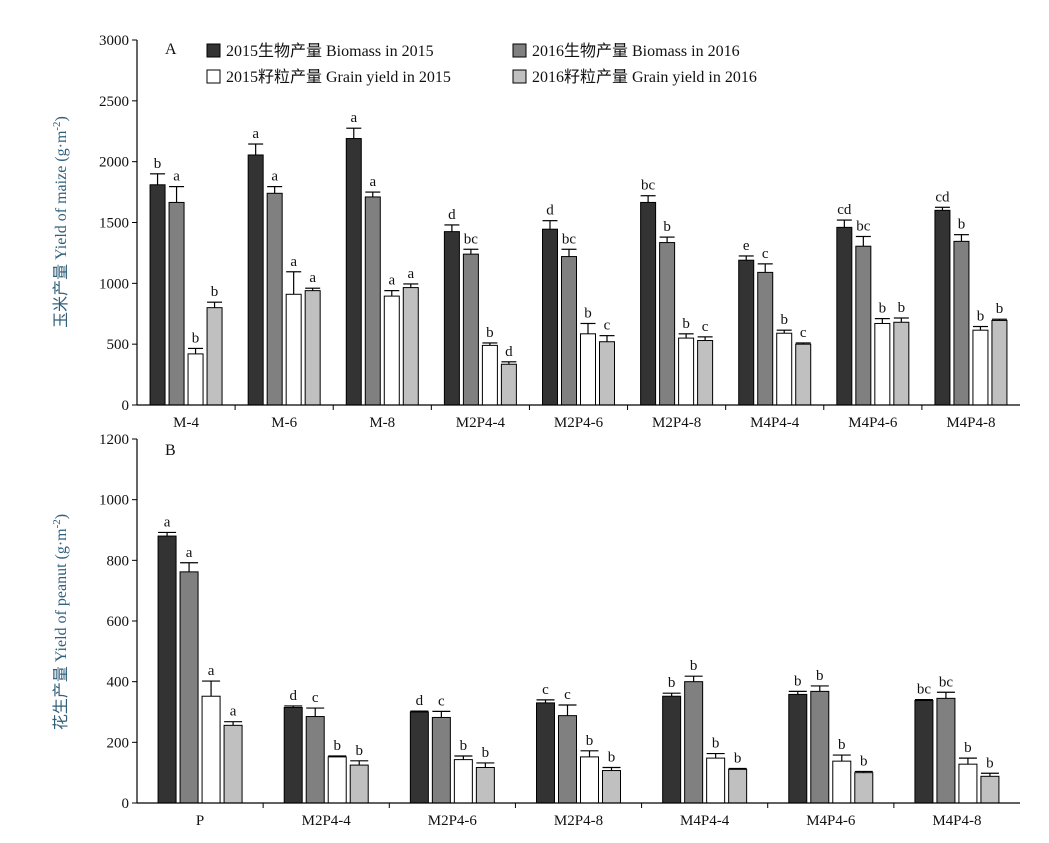 Image resolution: width=1049 pixels, height=843 pixels. I want to click on panel-b-significance-letter-biomass-2016-m4p4-4: b, so click(694, 666).